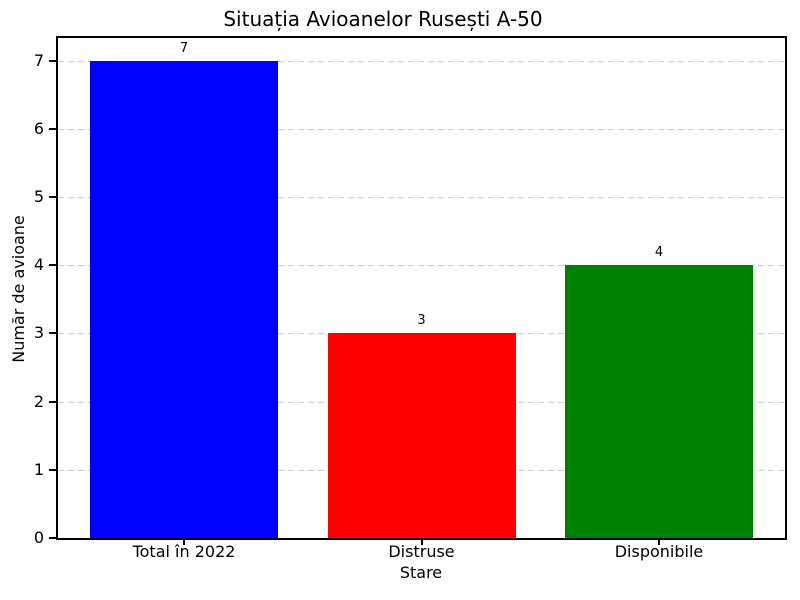  Describe the element at coordinates (38, 333) in the screenshot. I see `y-tick-label-3: 3` at that location.